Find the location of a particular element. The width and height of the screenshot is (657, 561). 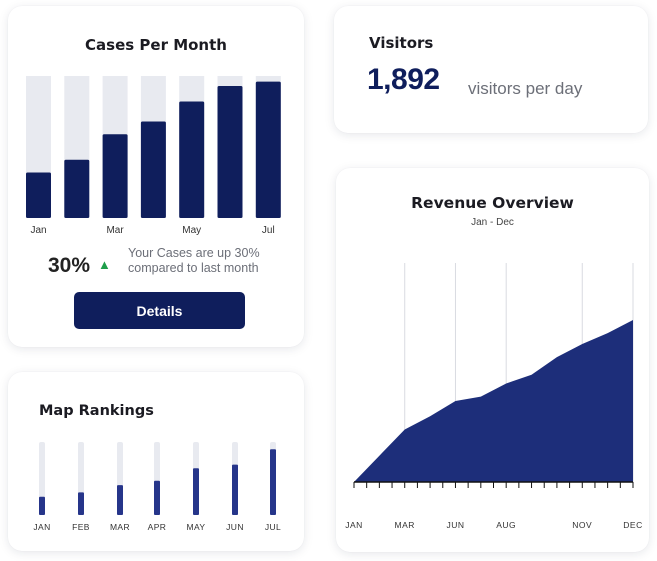

revenue-x-tick-label: MAR is located at coordinates (405, 525).